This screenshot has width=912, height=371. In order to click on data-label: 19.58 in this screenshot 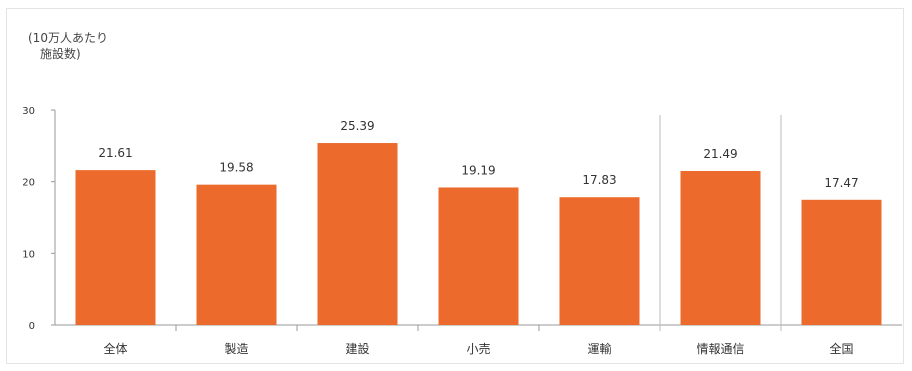, I will do `click(236, 168)`.